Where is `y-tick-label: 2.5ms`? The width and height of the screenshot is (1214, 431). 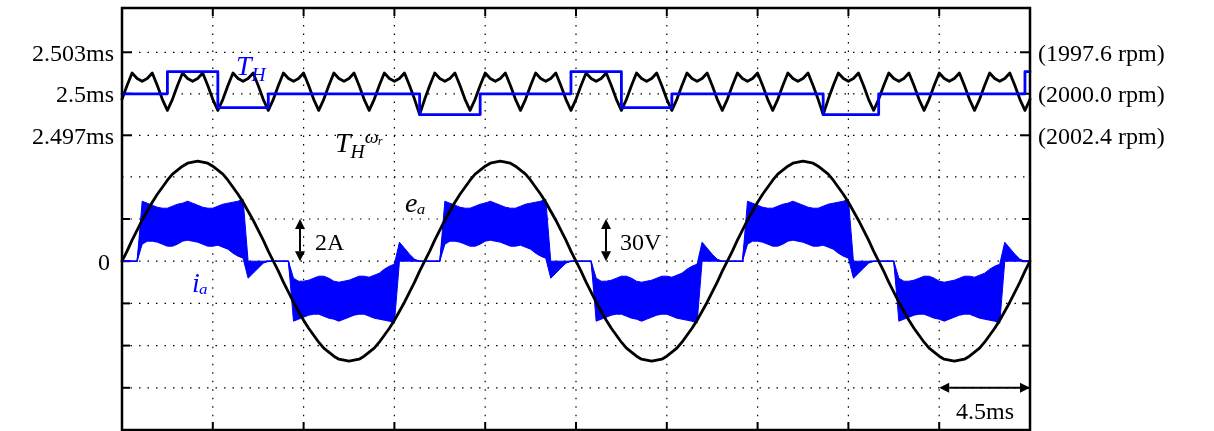
y-tick-label: 2.5ms is located at coordinates (84, 94).